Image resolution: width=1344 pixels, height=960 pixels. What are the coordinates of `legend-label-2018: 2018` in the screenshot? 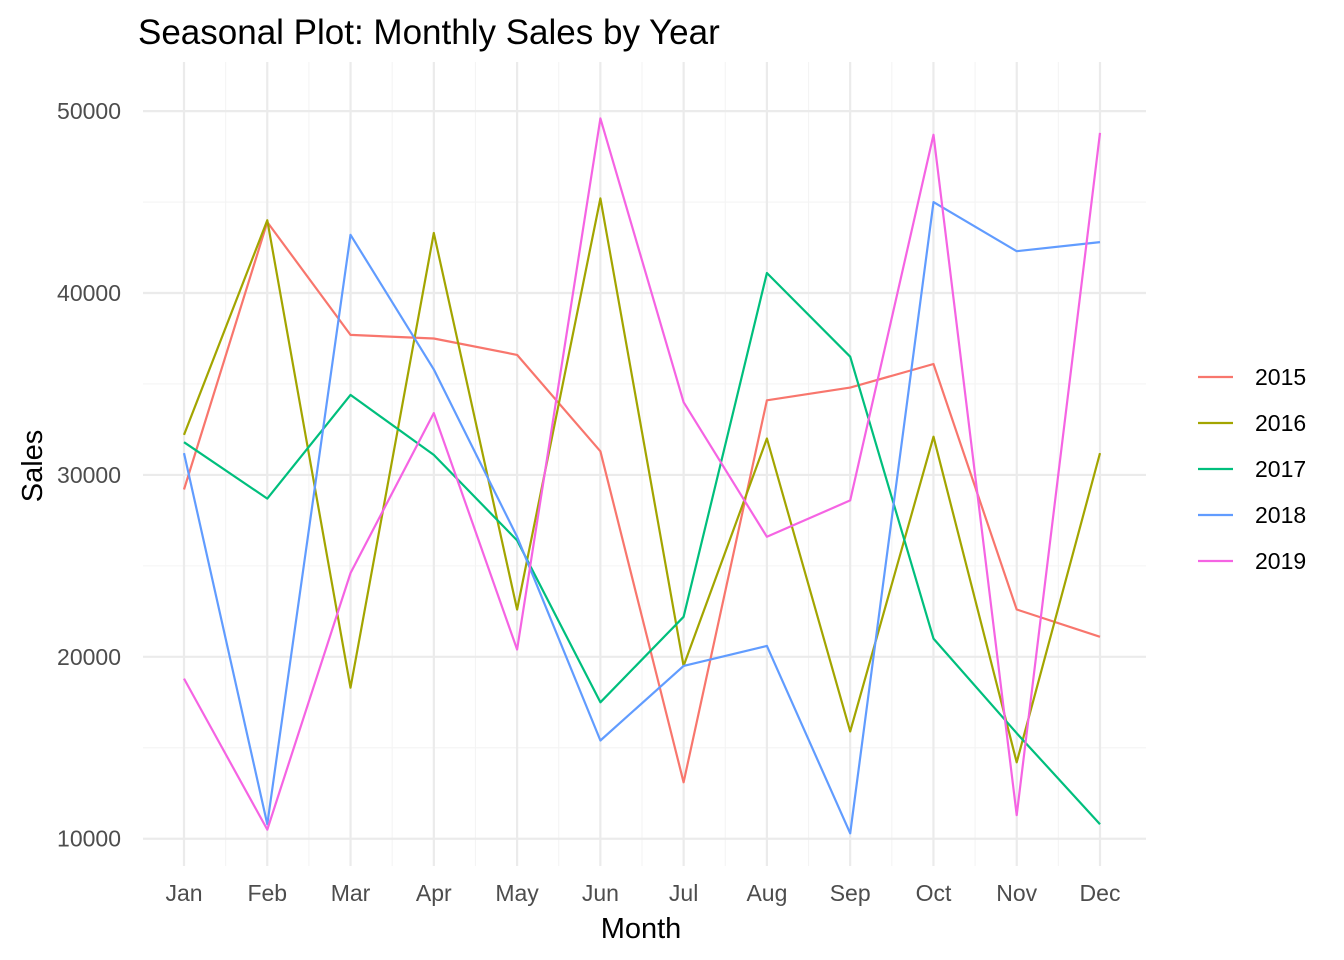 It's located at (1280, 515).